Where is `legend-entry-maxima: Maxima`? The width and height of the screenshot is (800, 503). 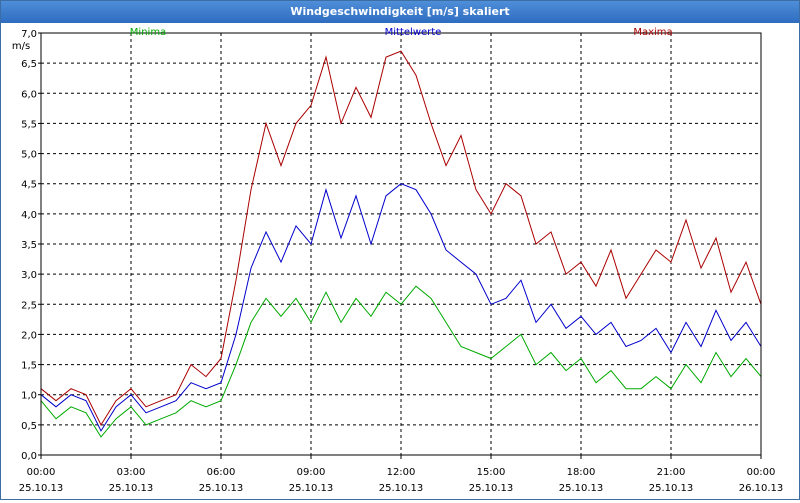
legend-entry-maxima: Maxima is located at coordinates (652, 32).